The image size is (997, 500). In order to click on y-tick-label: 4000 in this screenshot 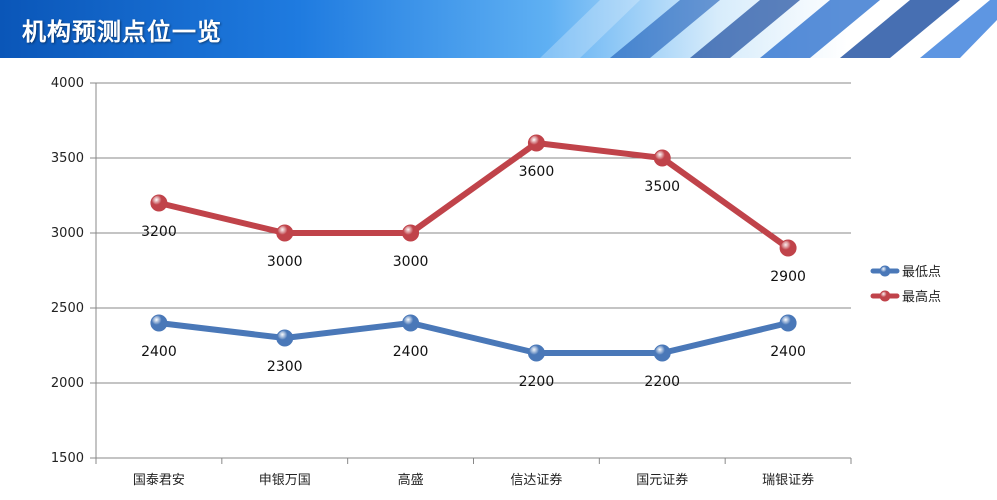, I will do `click(67, 83)`.